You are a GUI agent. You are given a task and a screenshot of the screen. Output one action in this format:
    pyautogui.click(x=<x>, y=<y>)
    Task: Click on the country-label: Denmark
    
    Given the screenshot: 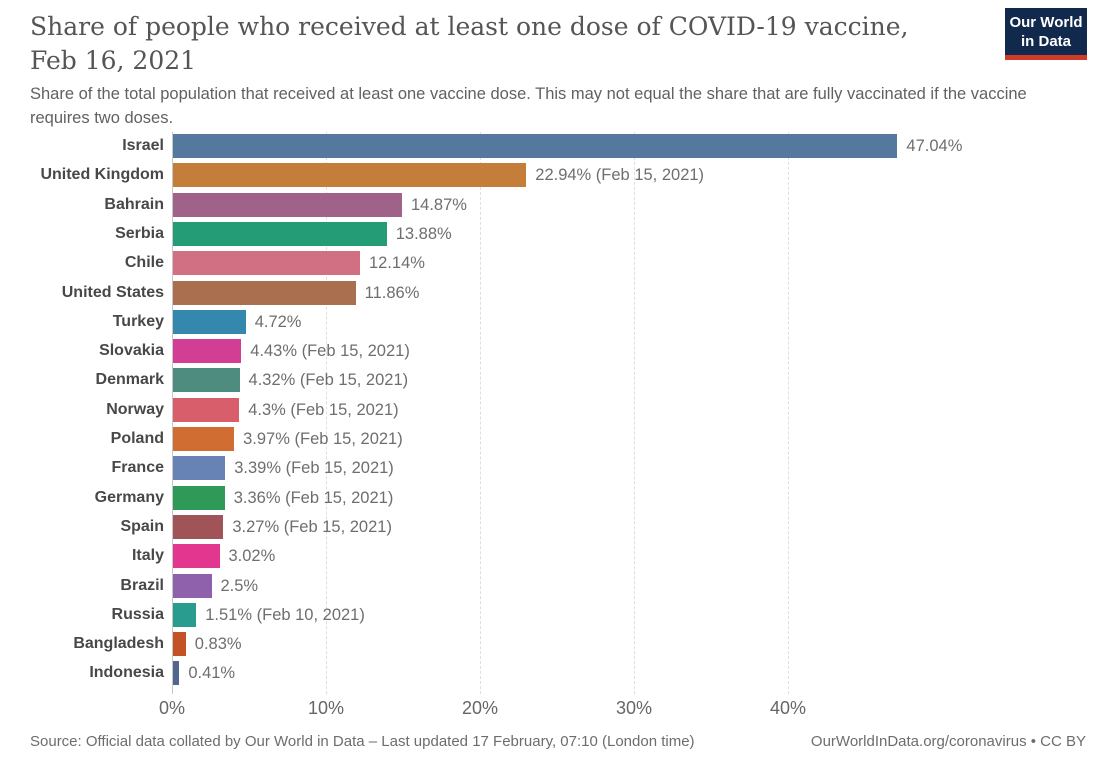 What is the action you would take?
    pyautogui.click(x=129, y=380)
    